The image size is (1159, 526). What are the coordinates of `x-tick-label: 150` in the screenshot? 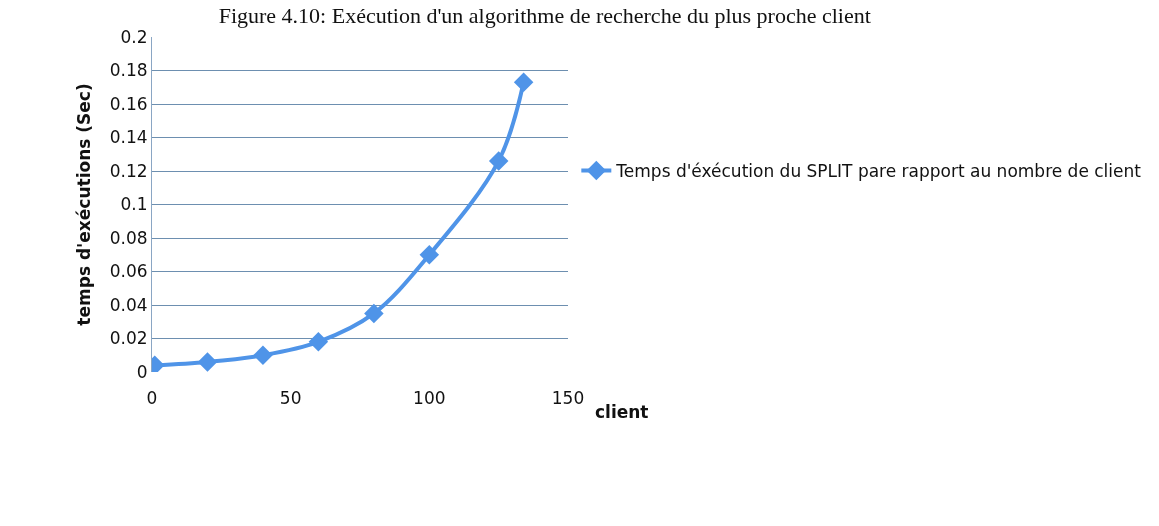 It's located at (568, 398).